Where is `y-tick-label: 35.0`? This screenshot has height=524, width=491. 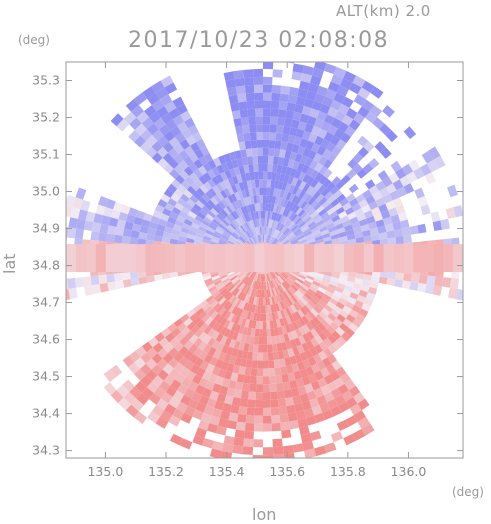 y-tick-label: 35.0 is located at coordinates (46, 191).